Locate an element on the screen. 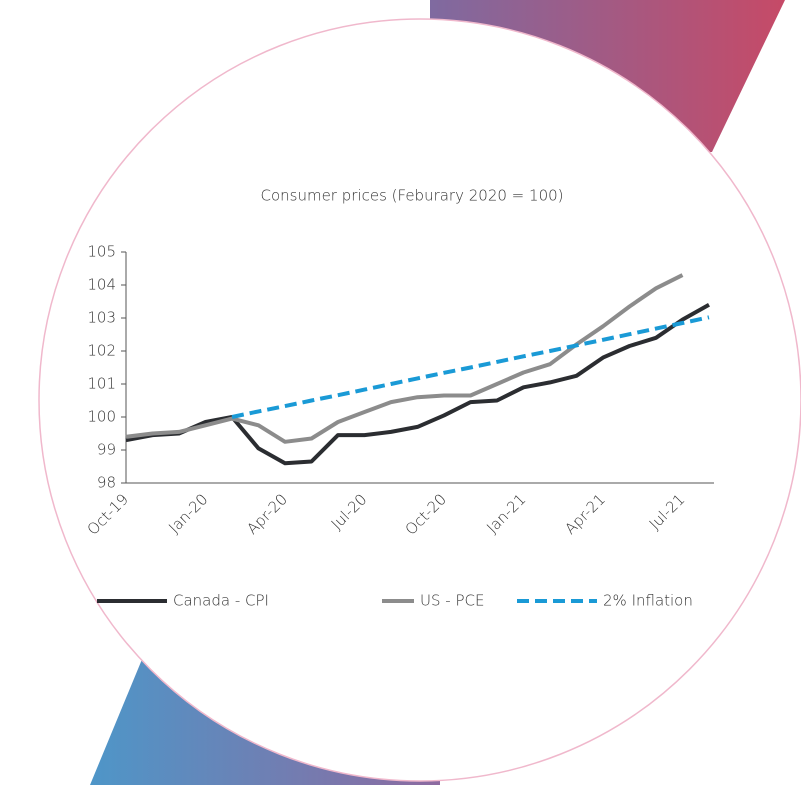  y-tick-label: 100 is located at coordinates (101, 417).